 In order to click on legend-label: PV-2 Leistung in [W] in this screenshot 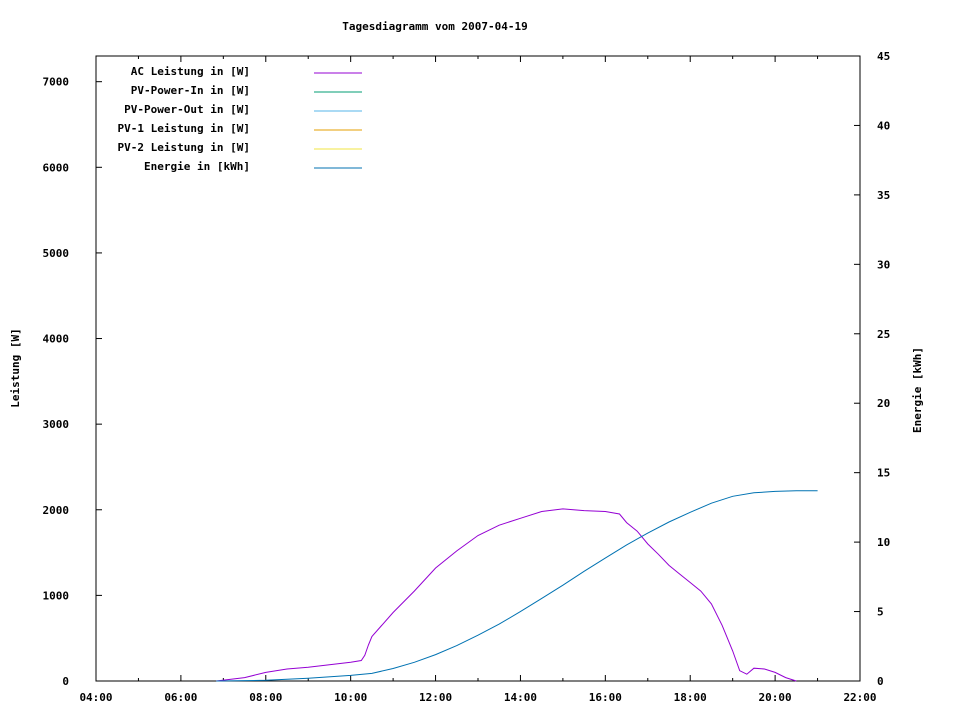, I will do `click(184, 147)`.